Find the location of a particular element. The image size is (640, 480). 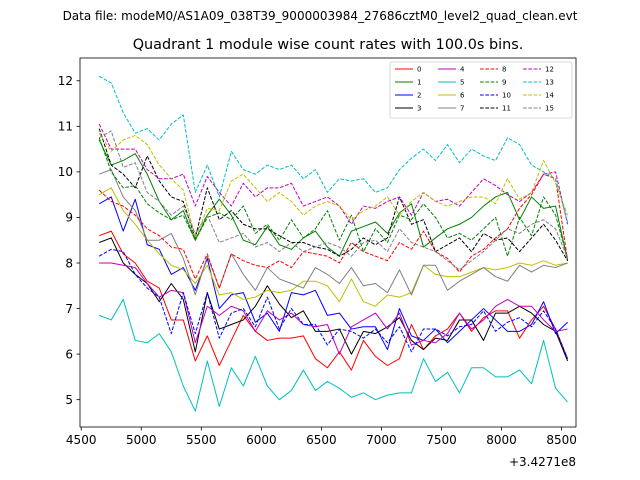

x-tick-label: 4500 is located at coordinates (81, 440).